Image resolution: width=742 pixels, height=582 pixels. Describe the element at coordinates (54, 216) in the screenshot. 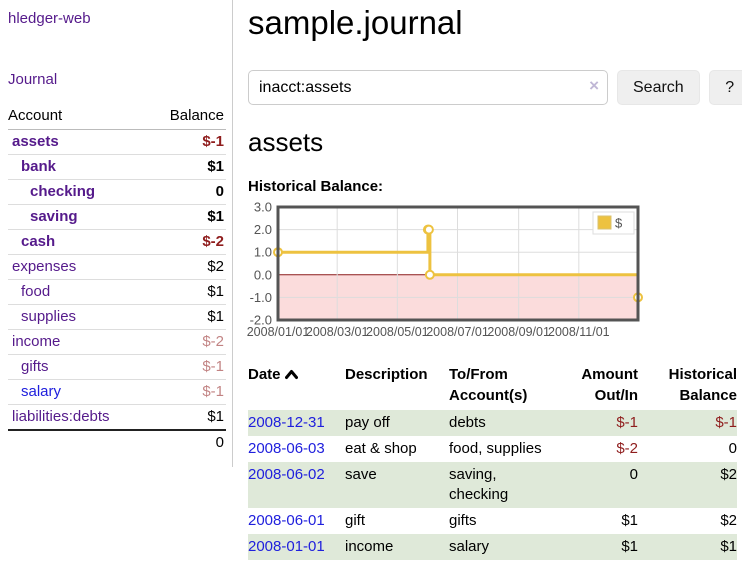

I see `account-link: saving` at that location.